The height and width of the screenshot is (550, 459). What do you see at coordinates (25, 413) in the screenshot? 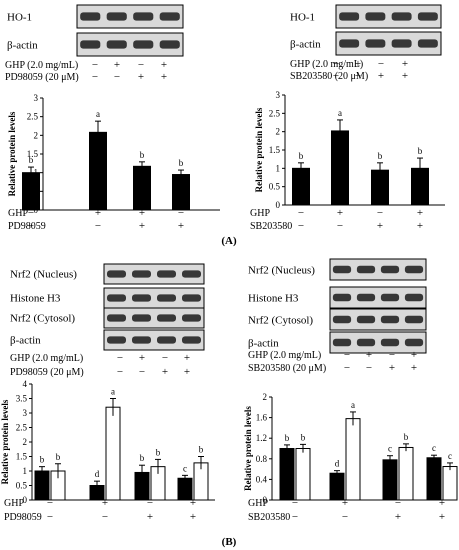
I see `y-tick-label: 3` at bounding box center [25, 413].